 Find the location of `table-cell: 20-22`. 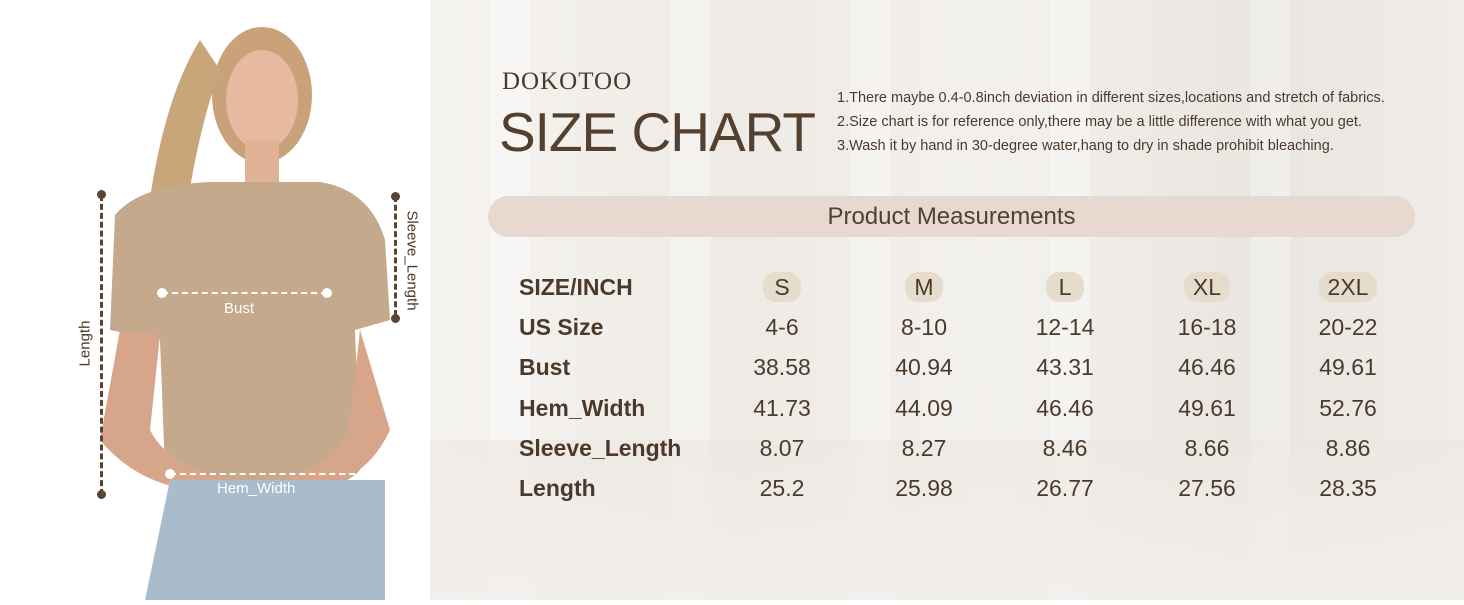

table-cell: 20-22 is located at coordinates (1348, 327).